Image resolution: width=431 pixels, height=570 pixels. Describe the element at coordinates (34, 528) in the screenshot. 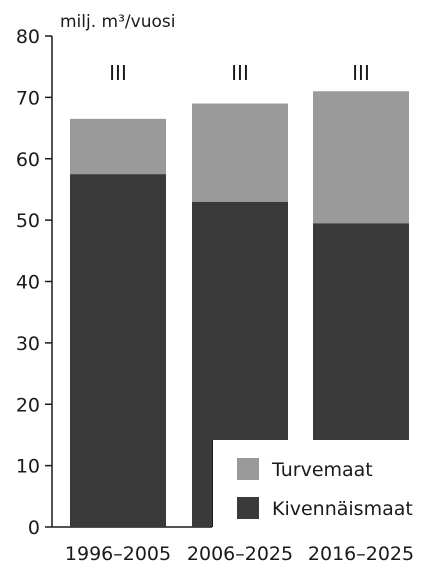

I see `y-tick-label: 0` at that location.